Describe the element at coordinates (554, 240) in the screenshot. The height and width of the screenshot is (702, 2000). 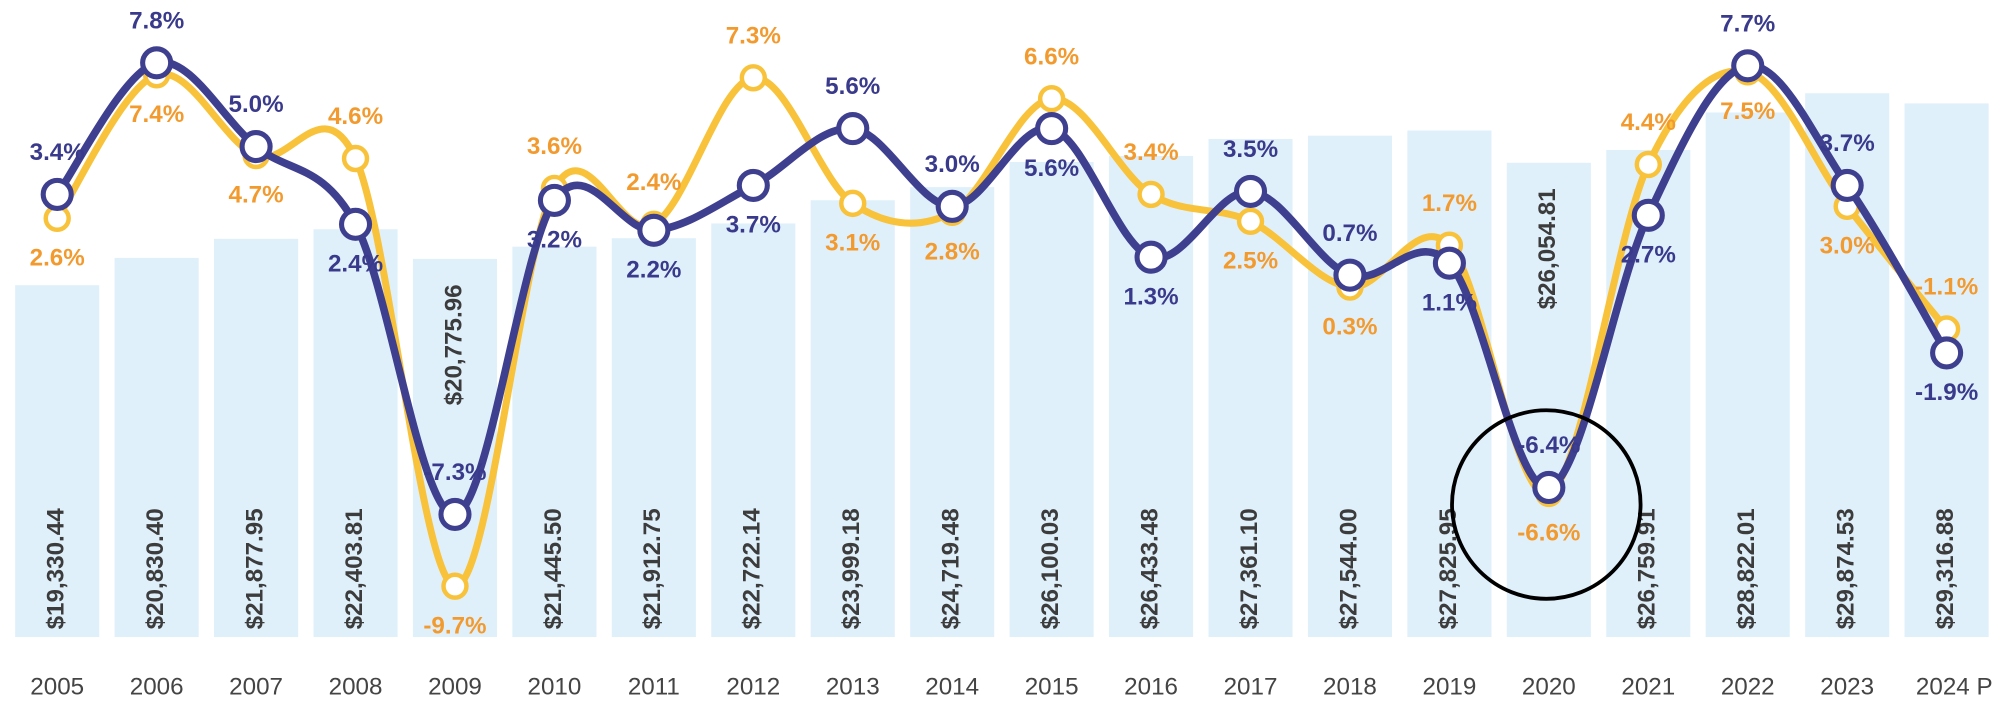
I see `line-value-label: 3.2%` at that location.